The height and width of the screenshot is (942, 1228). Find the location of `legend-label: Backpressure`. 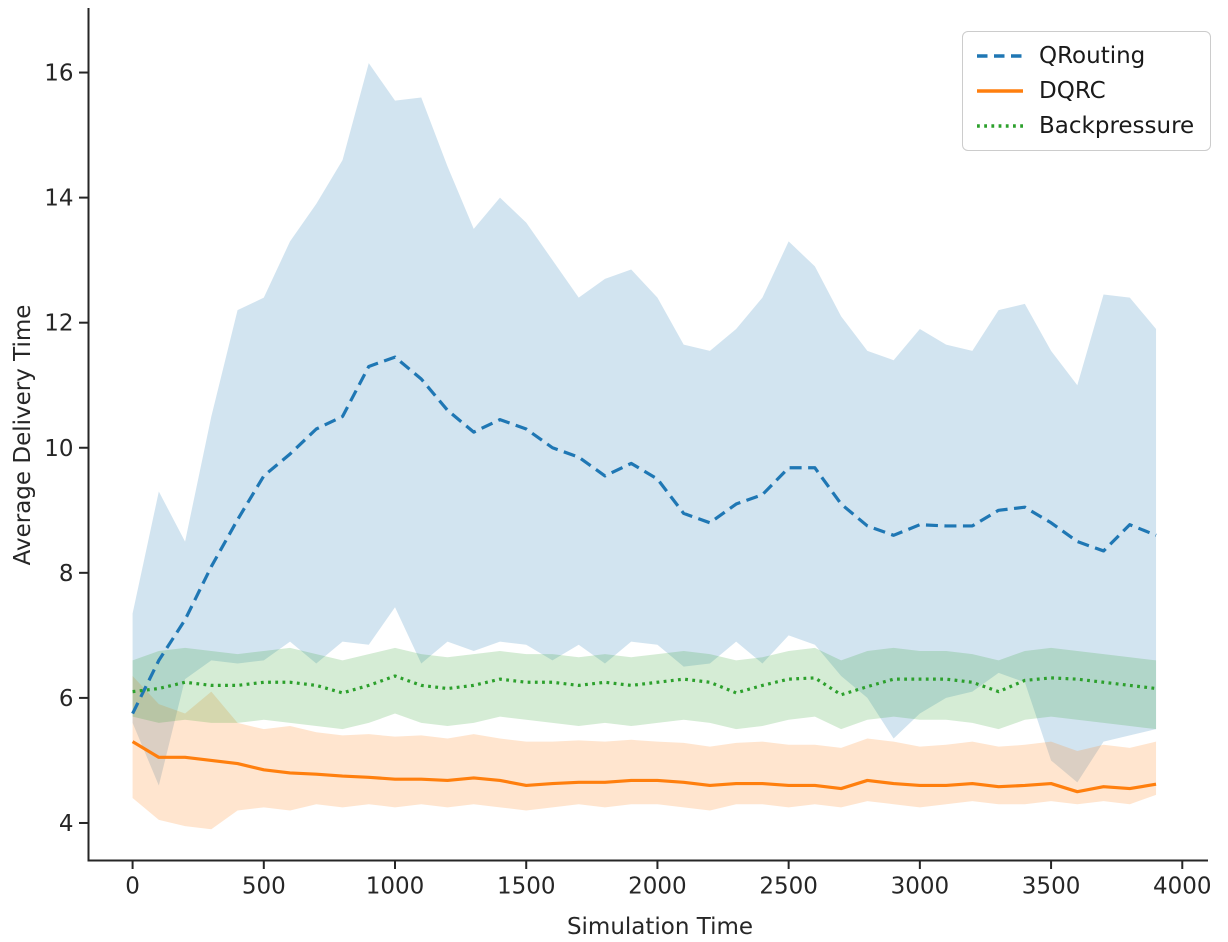

legend-label: Backpressure is located at coordinates (1117, 126).